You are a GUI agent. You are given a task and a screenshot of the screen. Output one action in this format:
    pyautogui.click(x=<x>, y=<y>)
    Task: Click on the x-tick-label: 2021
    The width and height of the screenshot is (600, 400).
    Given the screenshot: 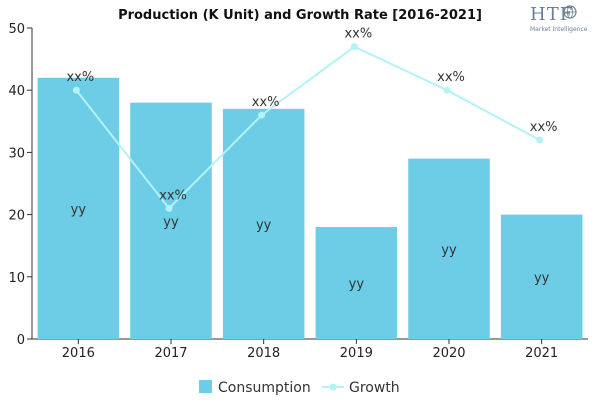 What is the action you would take?
    pyautogui.click(x=541, y=353)
    